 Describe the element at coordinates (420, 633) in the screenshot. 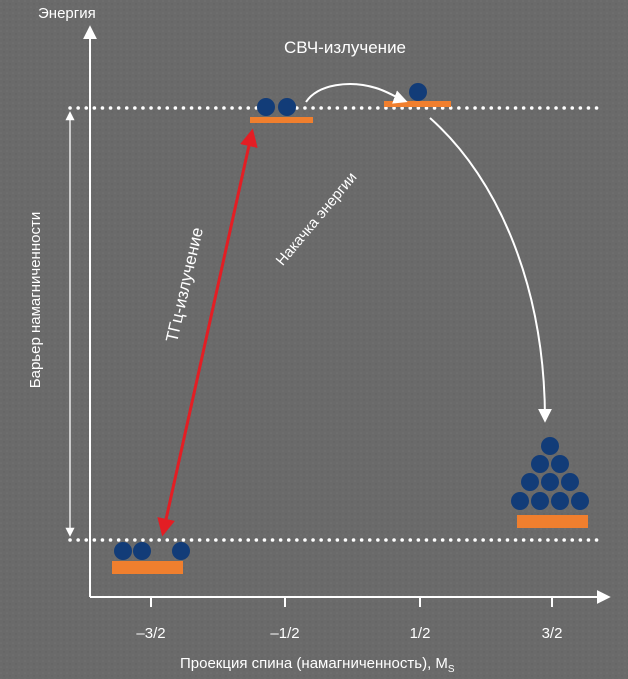

I see `x-tick-label: 1/2` at that location.